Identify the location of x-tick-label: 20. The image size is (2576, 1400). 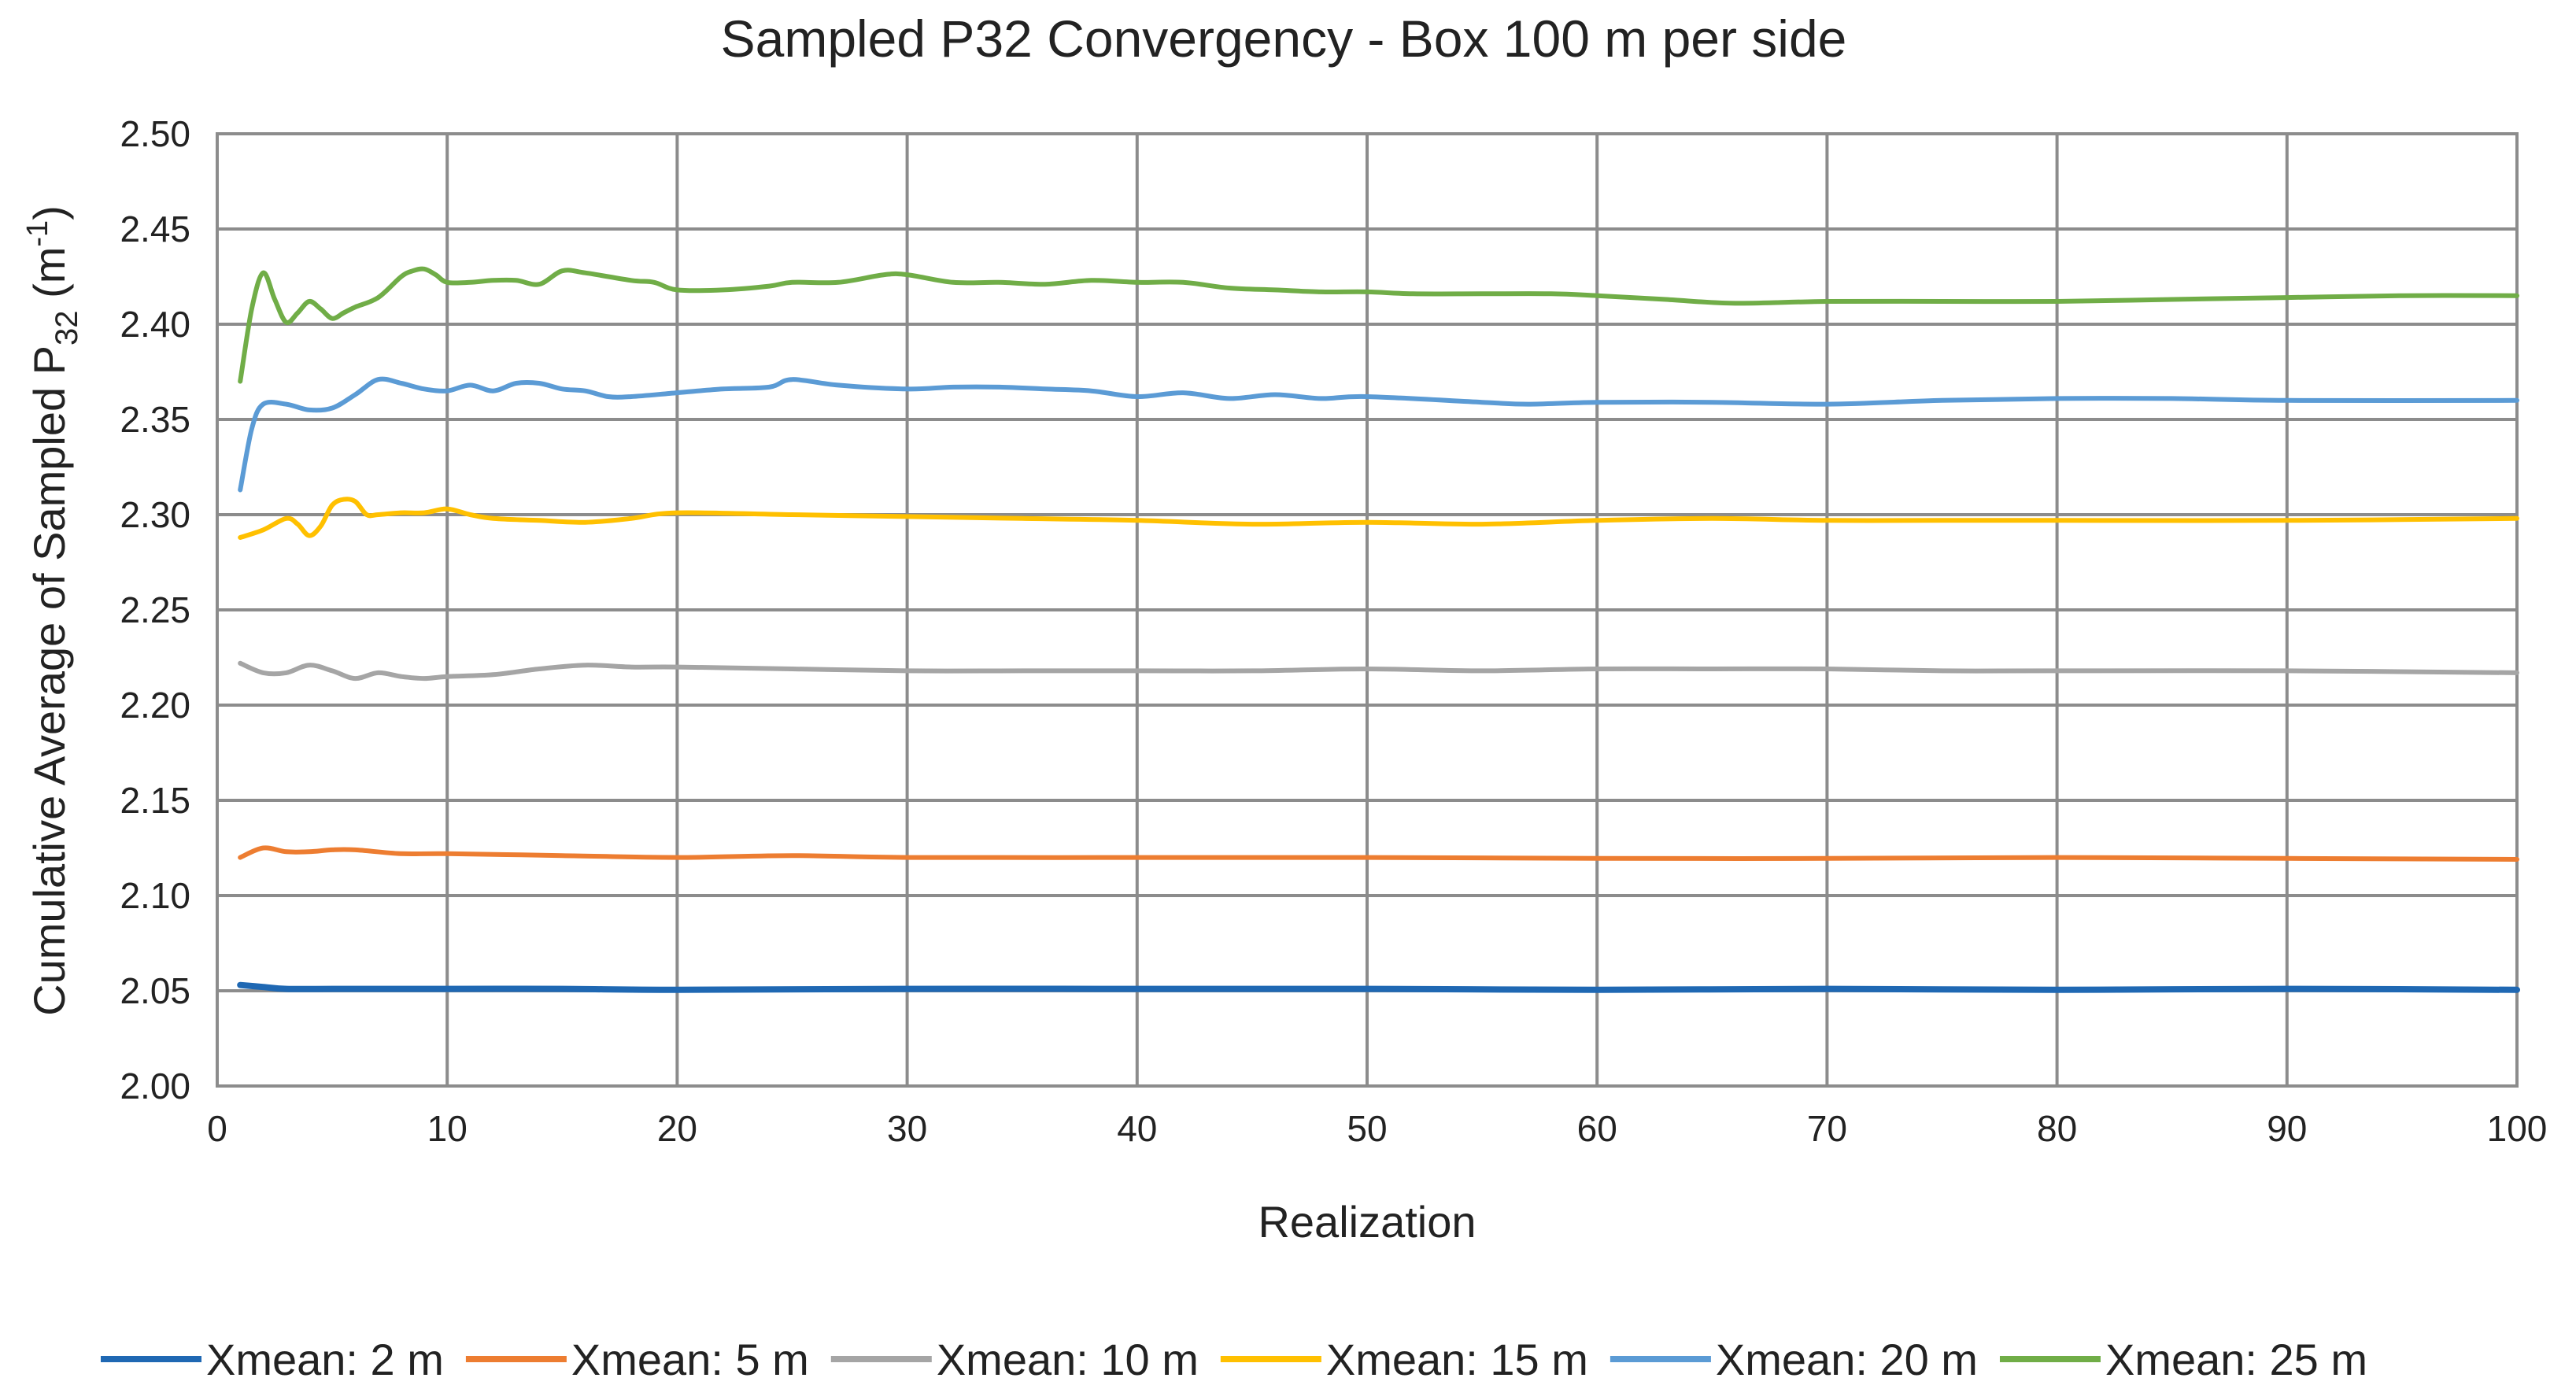
(677, 1128).